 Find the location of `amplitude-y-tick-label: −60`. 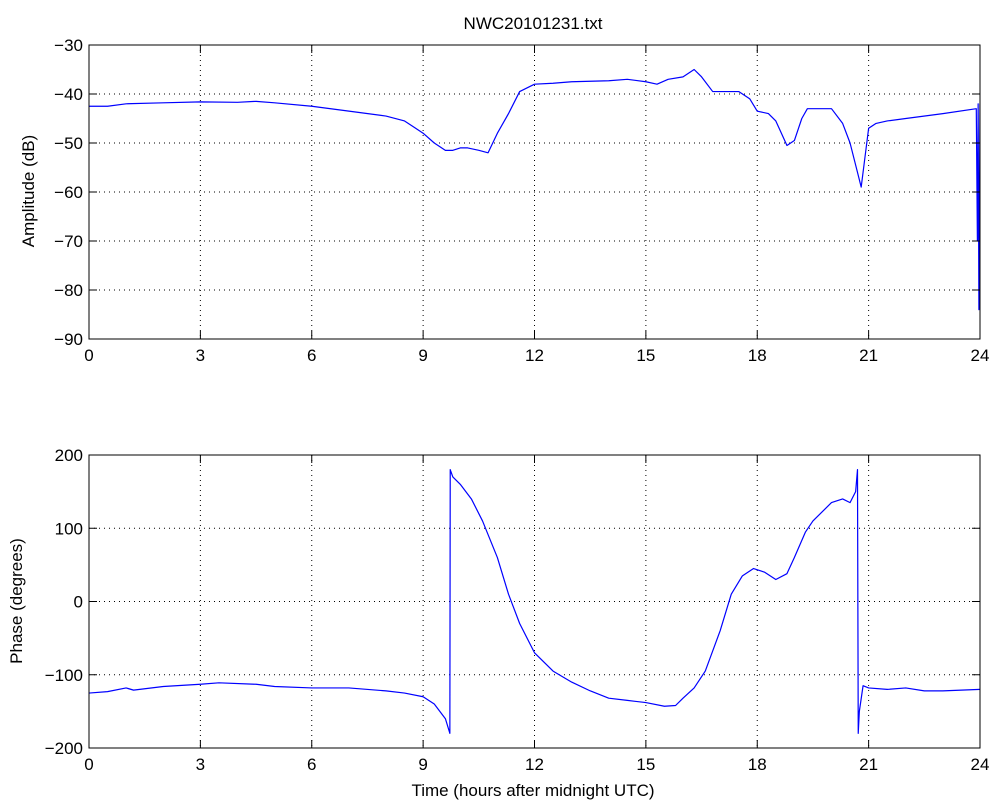

amplitude-y-tick-label: −60 is located at coordinates (68, 192).